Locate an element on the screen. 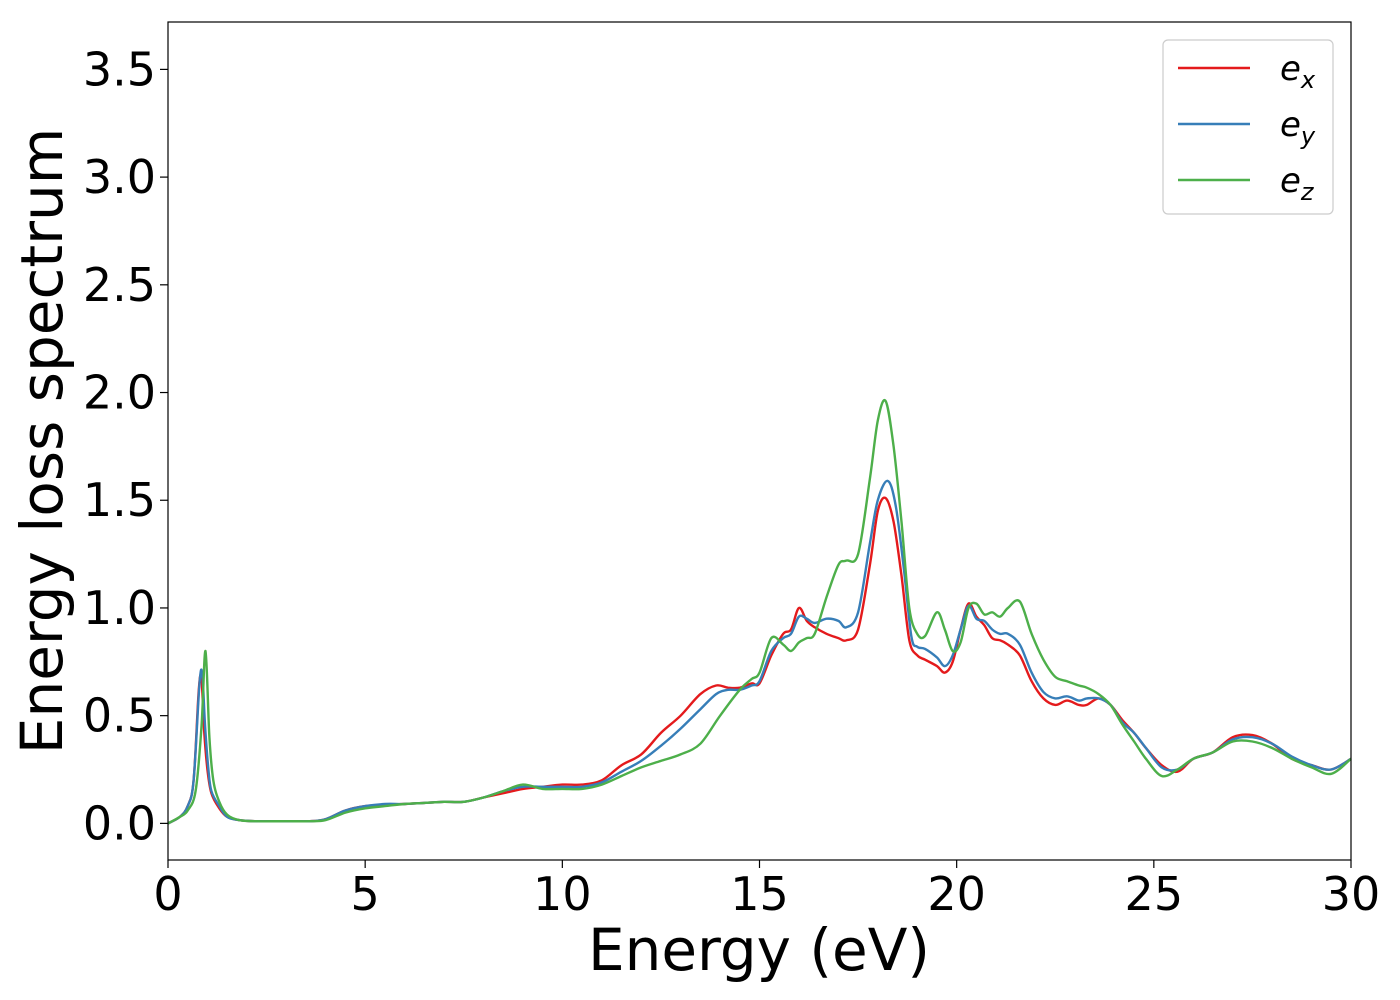  y-tick-label: 1.0 is located at coordinates (119, 608).